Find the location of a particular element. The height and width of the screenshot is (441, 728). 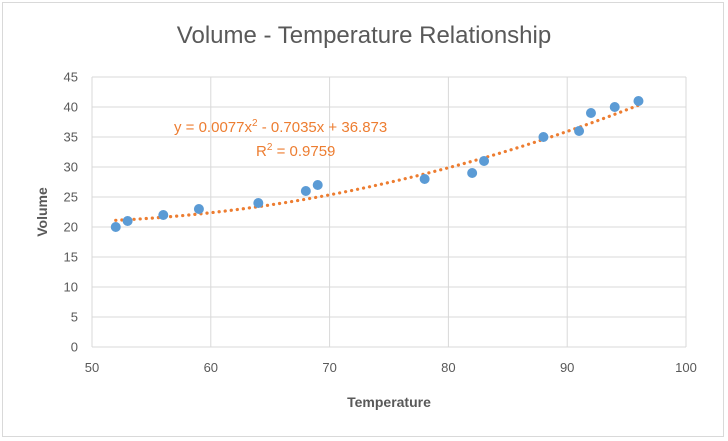

y-tick-label: 15 is located at coordinates (71, 257).